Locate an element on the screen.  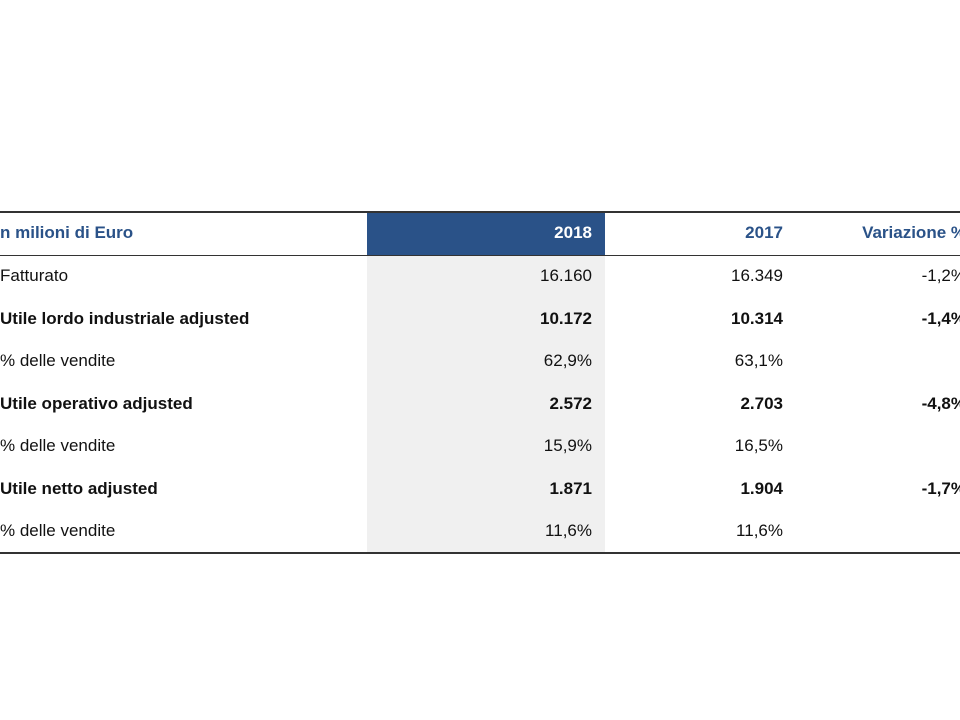
bottom-rule is located at coordinates (480, 553).